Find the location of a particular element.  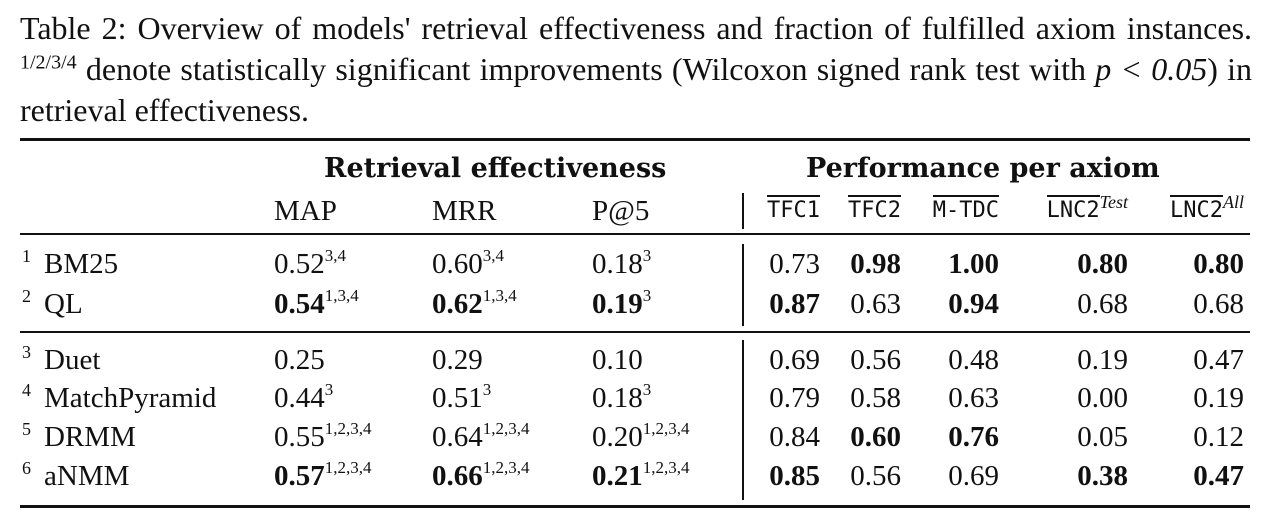

value: 0.60 is located at coordinates (457, 264).